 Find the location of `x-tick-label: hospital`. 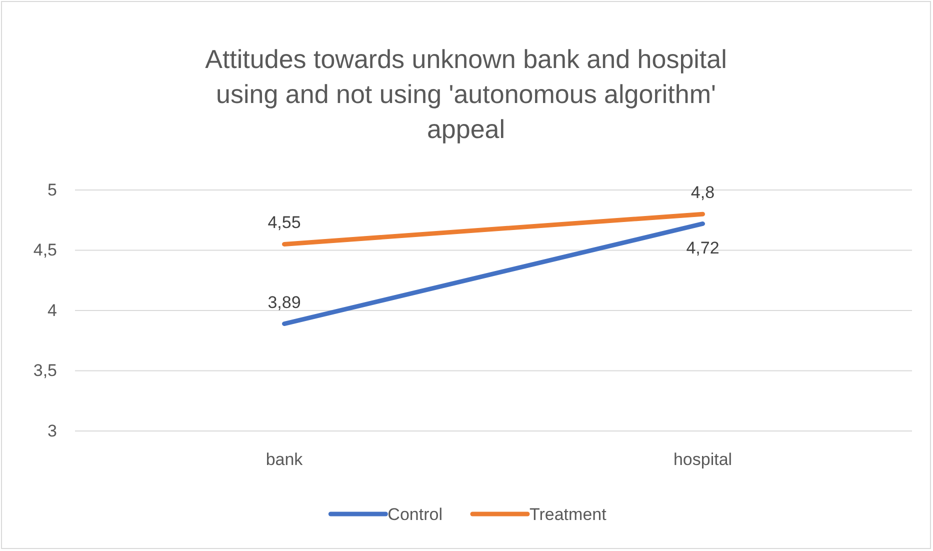

x-tick-label: hospital is located at coordinates (702, 460).